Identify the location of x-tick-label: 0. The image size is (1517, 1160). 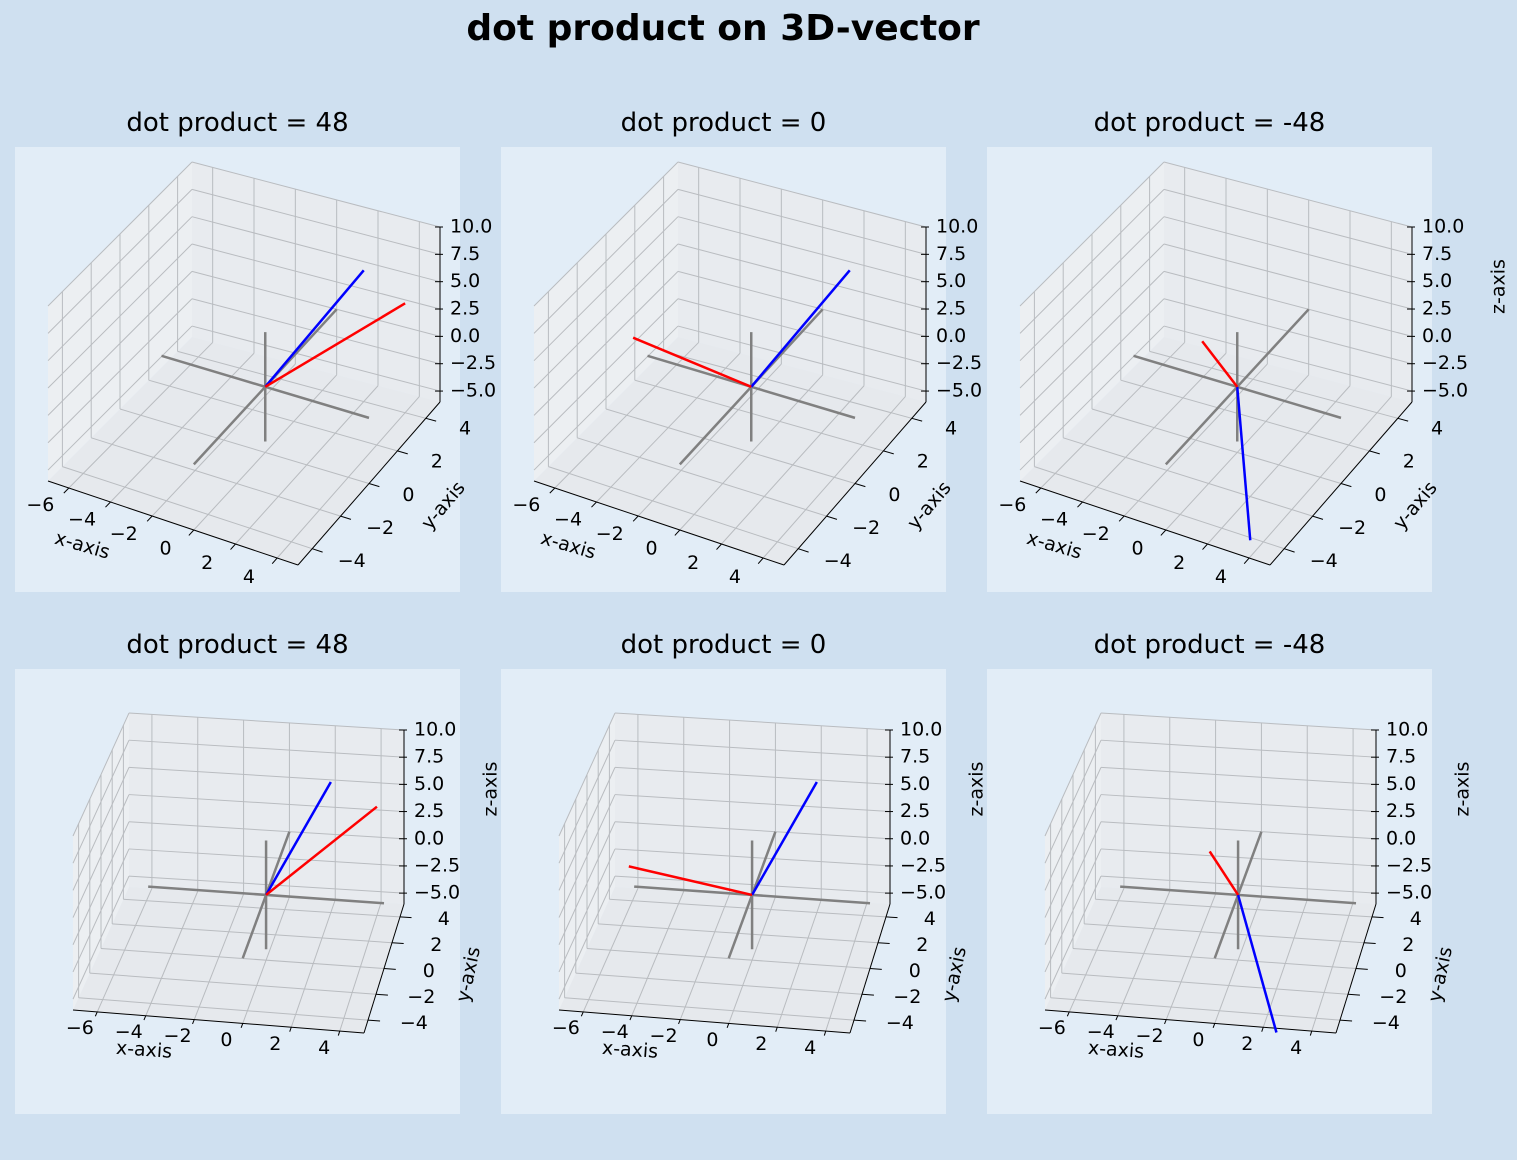
(712, 1040).